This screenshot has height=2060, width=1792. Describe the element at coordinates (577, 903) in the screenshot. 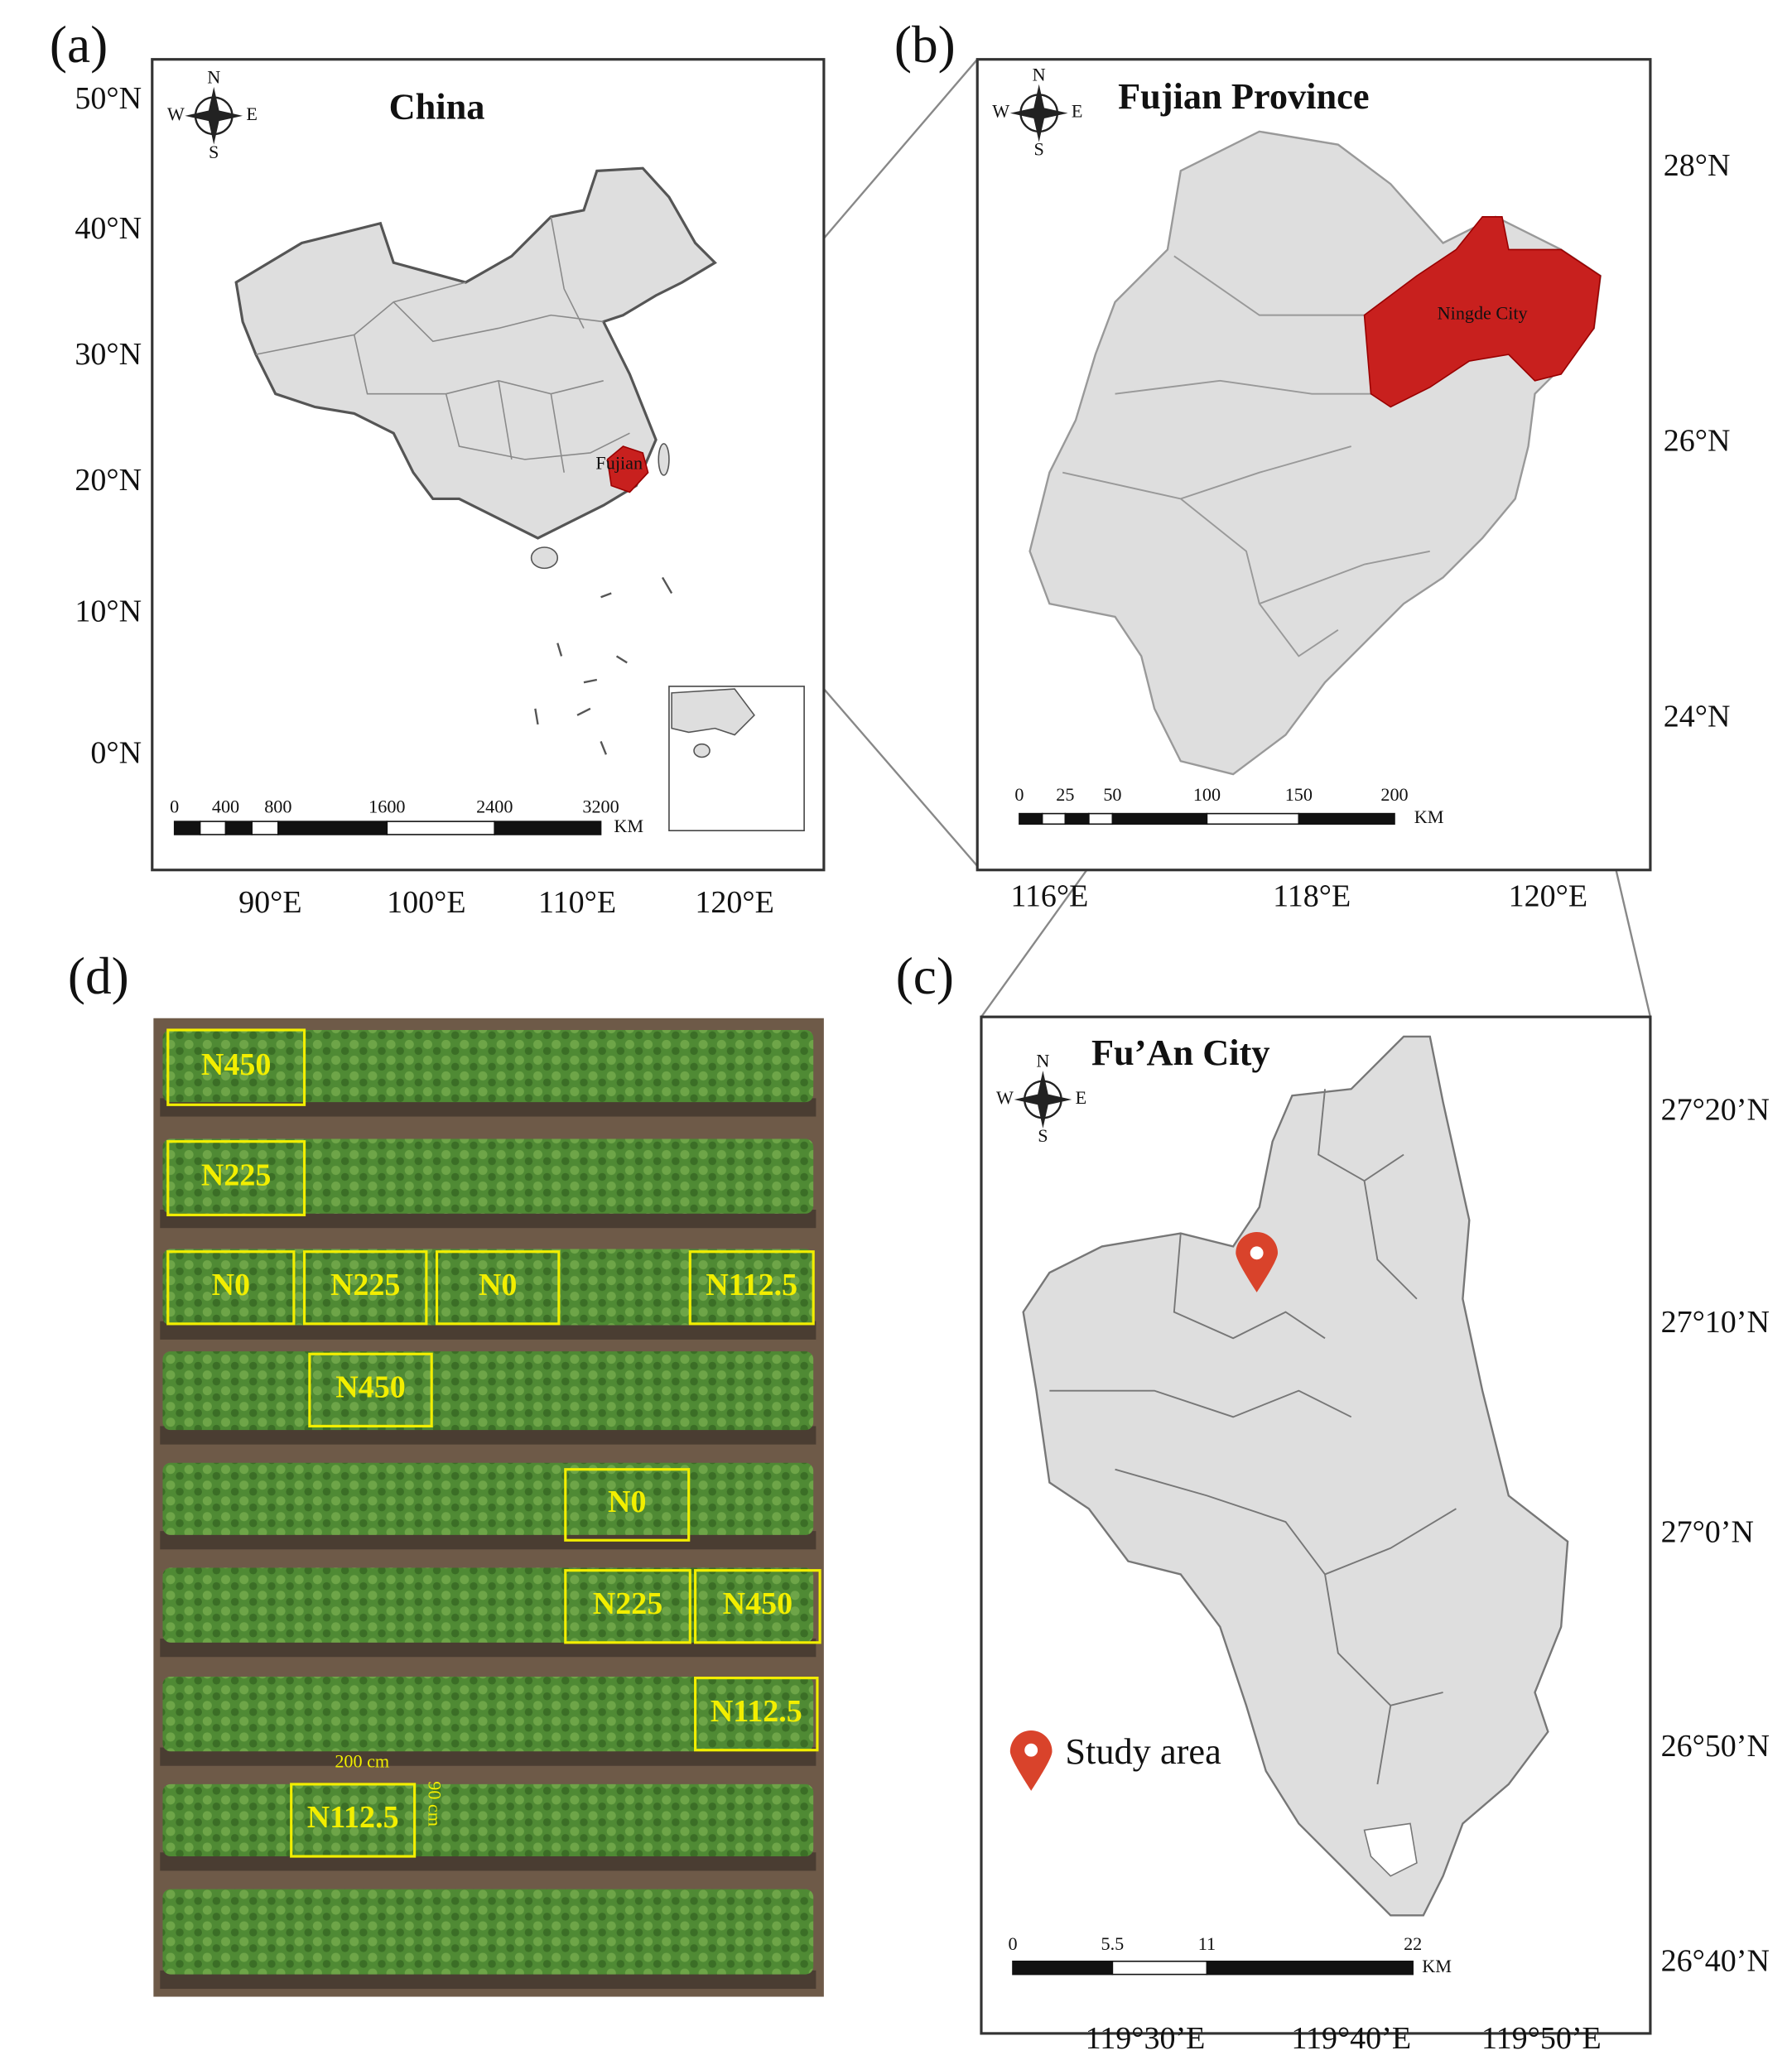

I see `lon-label: 110°E` at that location.